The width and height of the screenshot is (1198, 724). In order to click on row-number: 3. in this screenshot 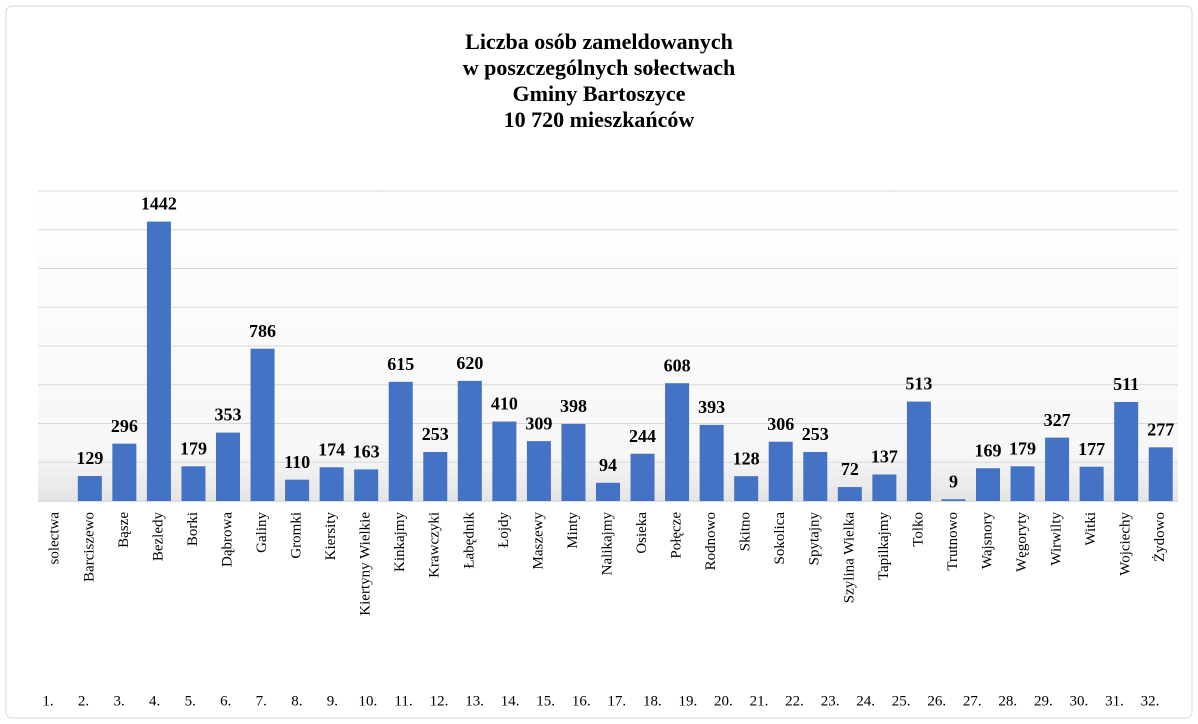, I will do `click(118, 701)`.